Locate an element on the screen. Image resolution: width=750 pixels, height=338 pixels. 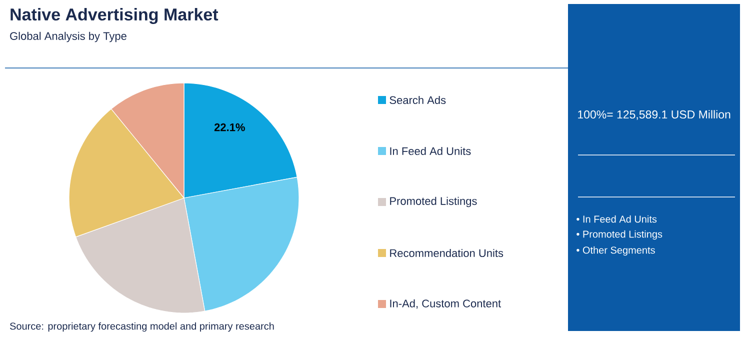
legend-label: In-Ad, Custom Content is located at coordinates (445, 304).